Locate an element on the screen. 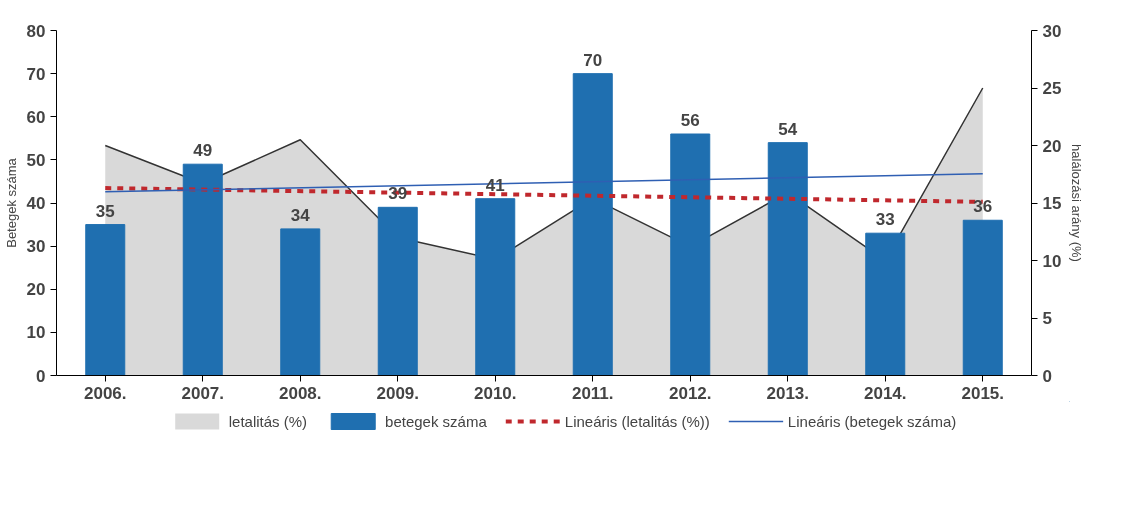  x-tick-label: 2007. is located at coordinates (203, 393).